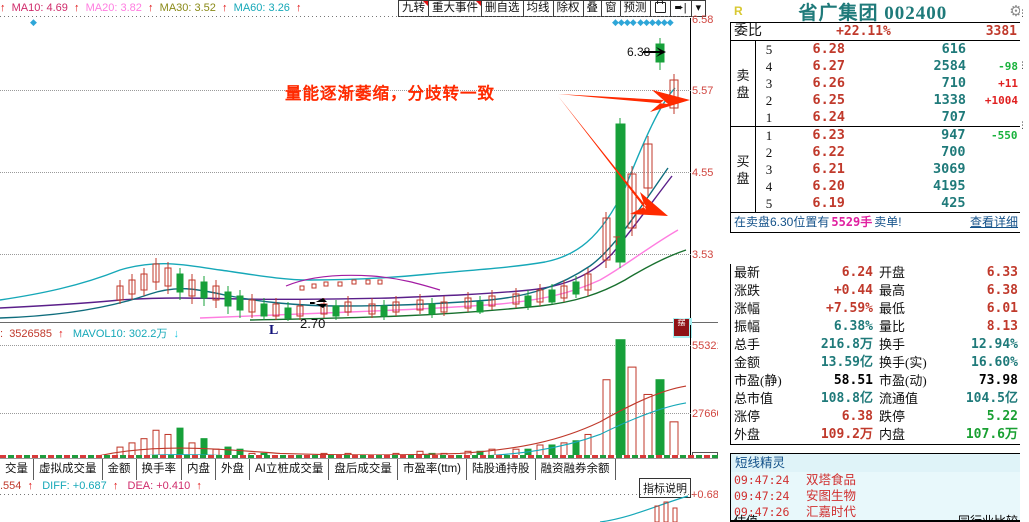 This screenshot has height=522, width=1029. Describe the element at coordinates (345, 413) in the screenshot. I see `volume-gridline` at that location.